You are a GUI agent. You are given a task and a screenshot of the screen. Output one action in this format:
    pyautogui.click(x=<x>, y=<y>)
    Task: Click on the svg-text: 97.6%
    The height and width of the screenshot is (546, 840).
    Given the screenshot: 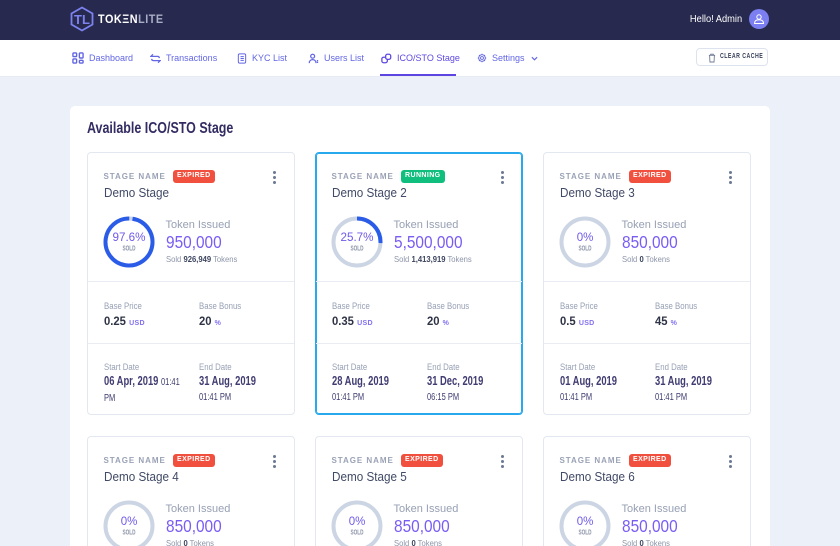 What is the action you would take?
    pyautogui.click(x=128, y=238)
    